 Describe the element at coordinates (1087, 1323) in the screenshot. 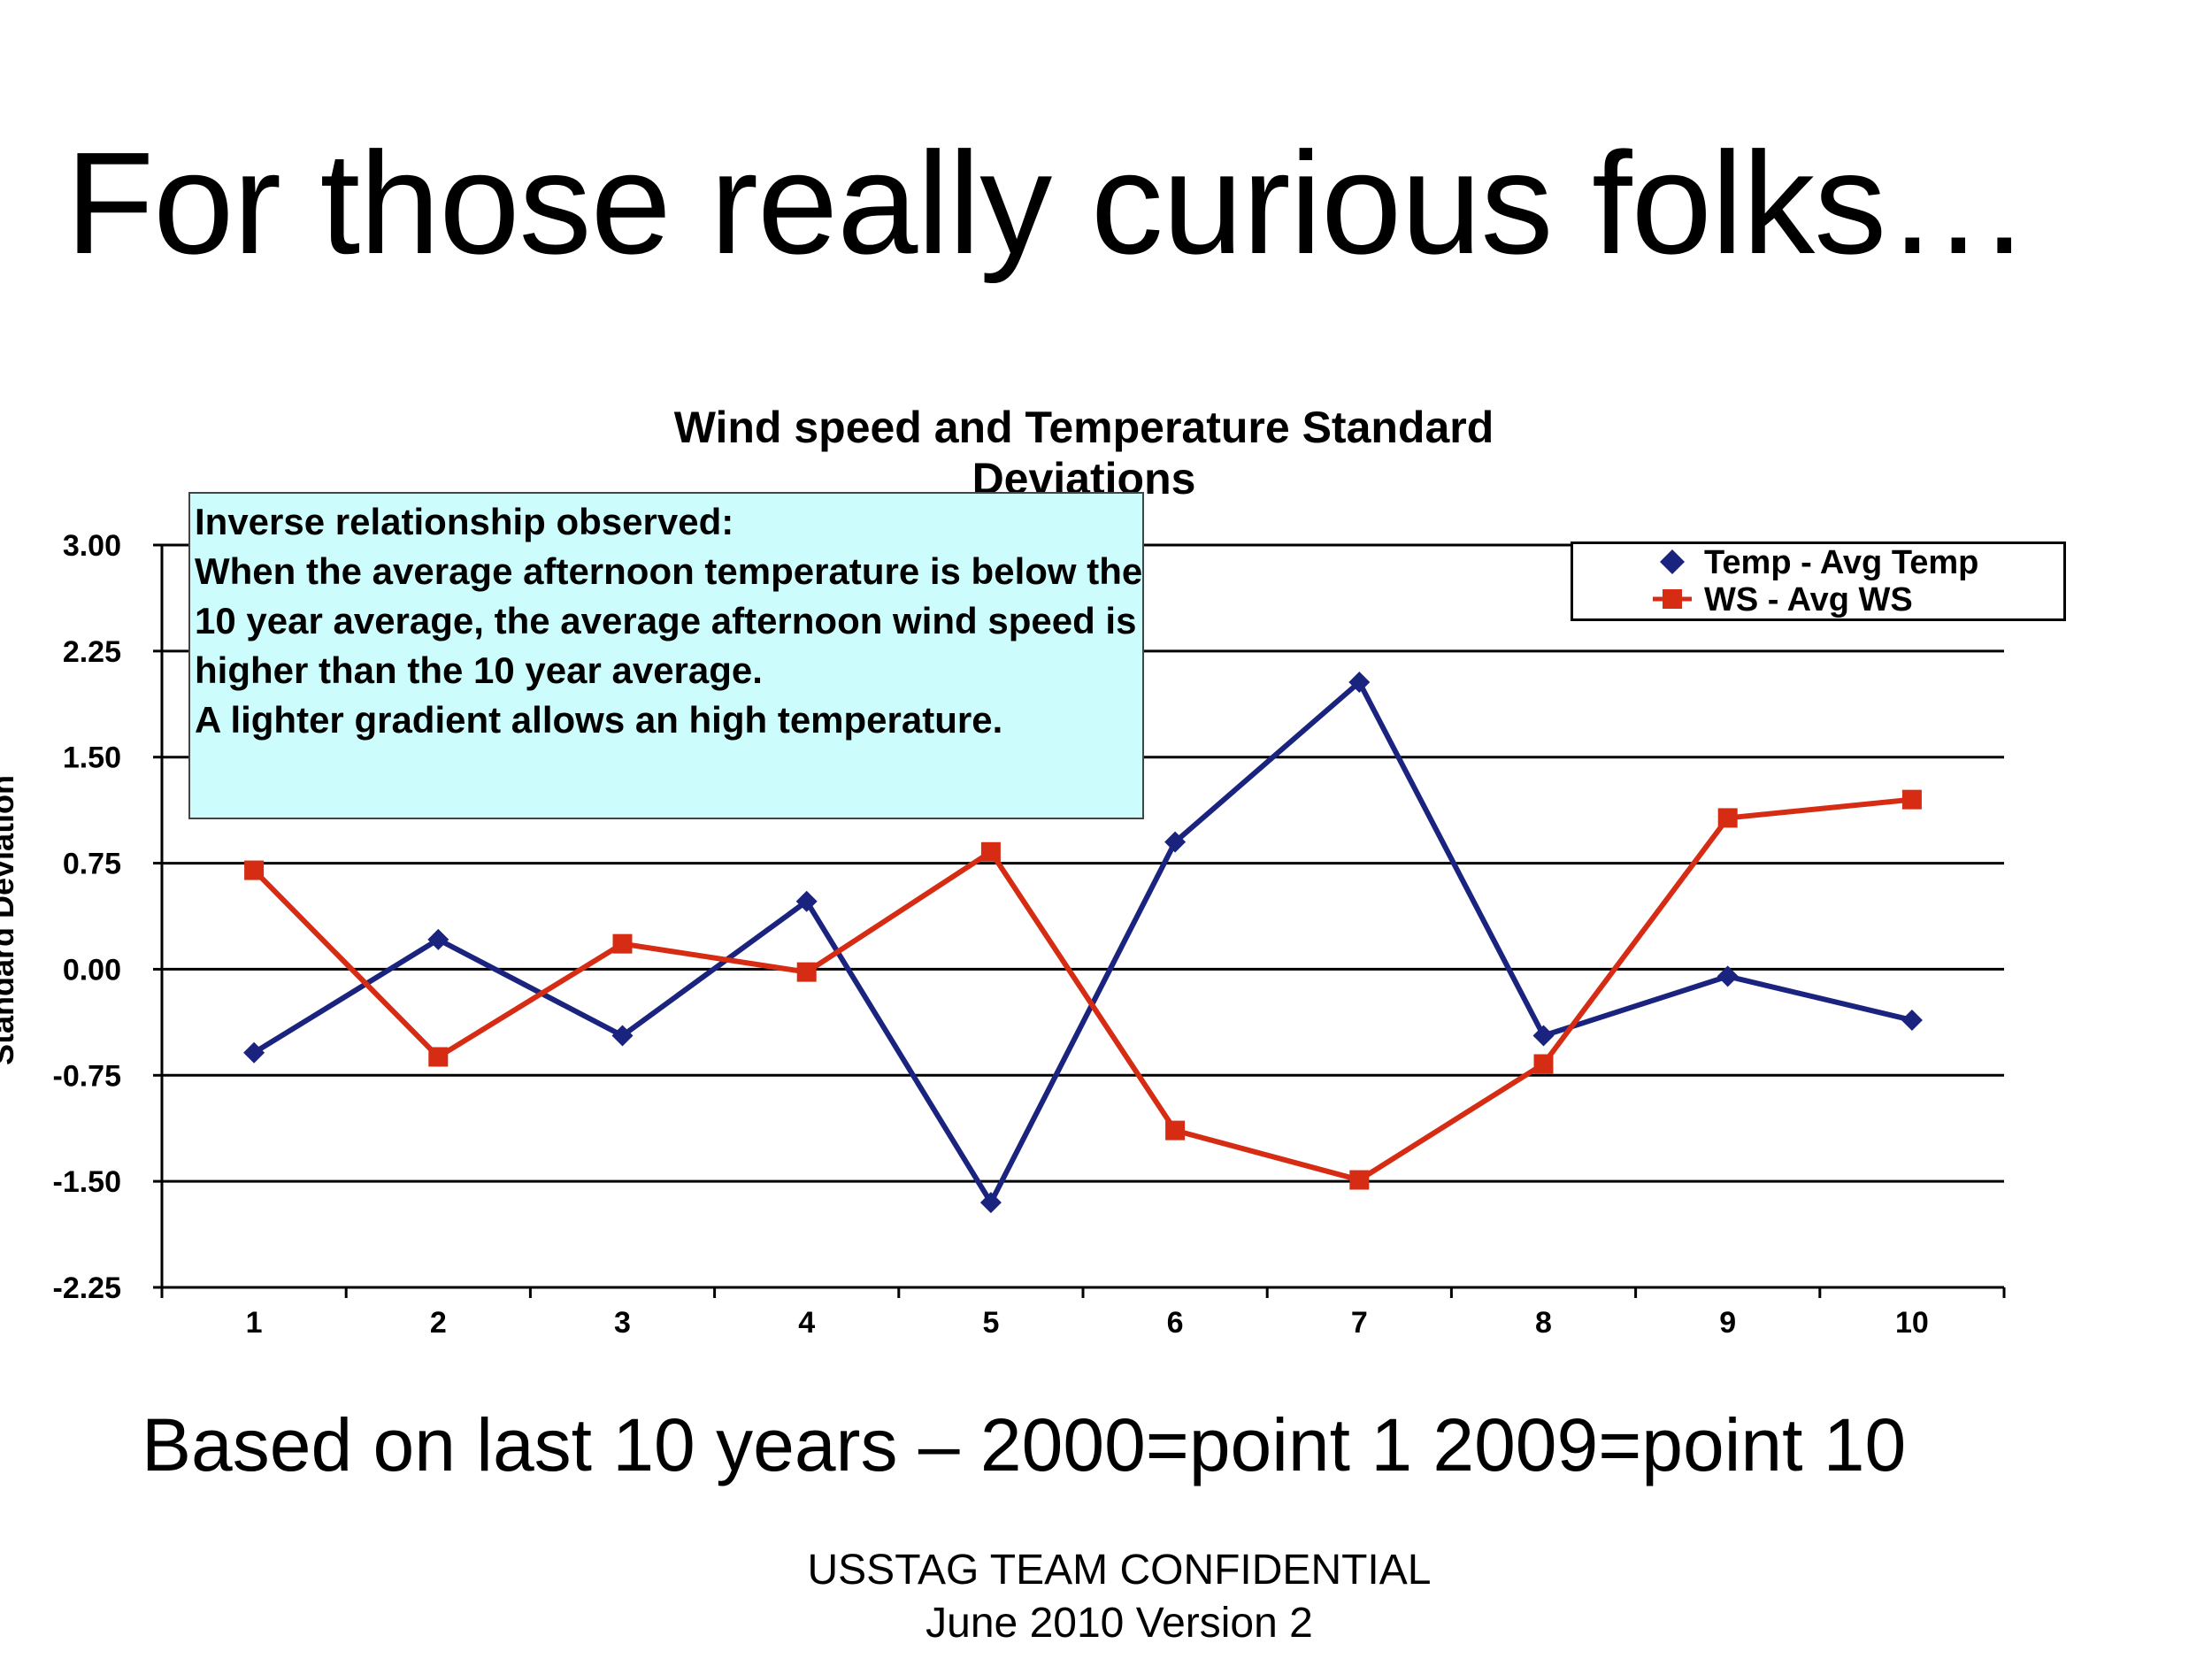

I see `x-tick-labels: 1 2 3 4 5 6 7 8 9 10` at that location.